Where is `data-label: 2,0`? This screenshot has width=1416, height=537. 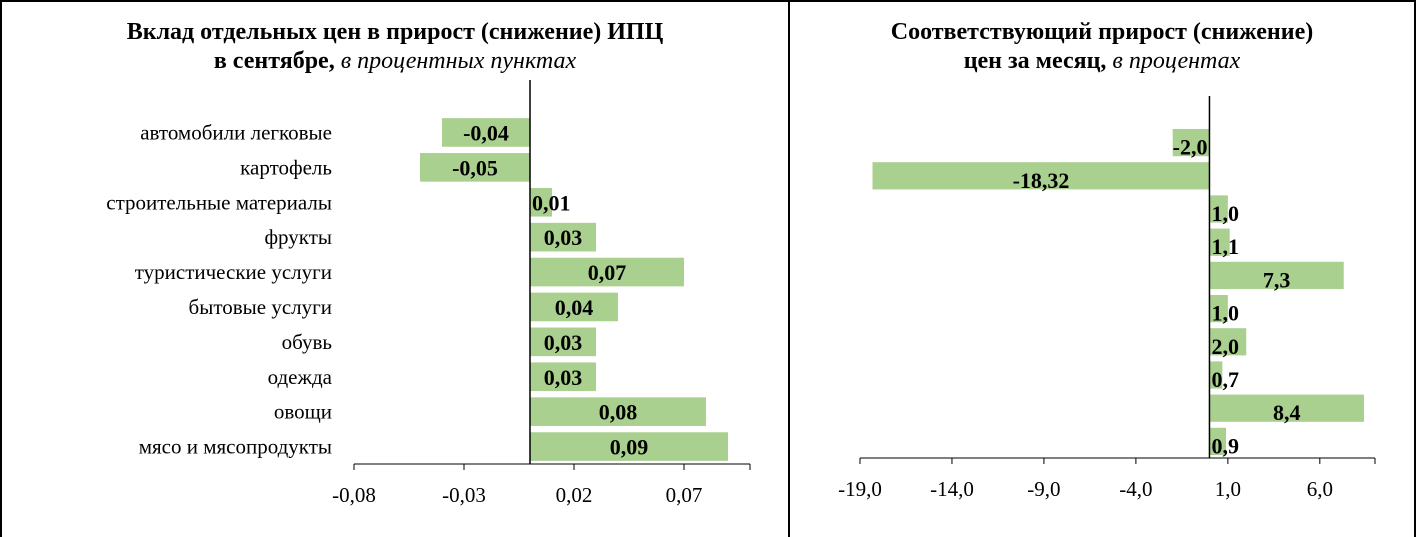
data-label: 2,0 is located at coordinates (1225, 346).